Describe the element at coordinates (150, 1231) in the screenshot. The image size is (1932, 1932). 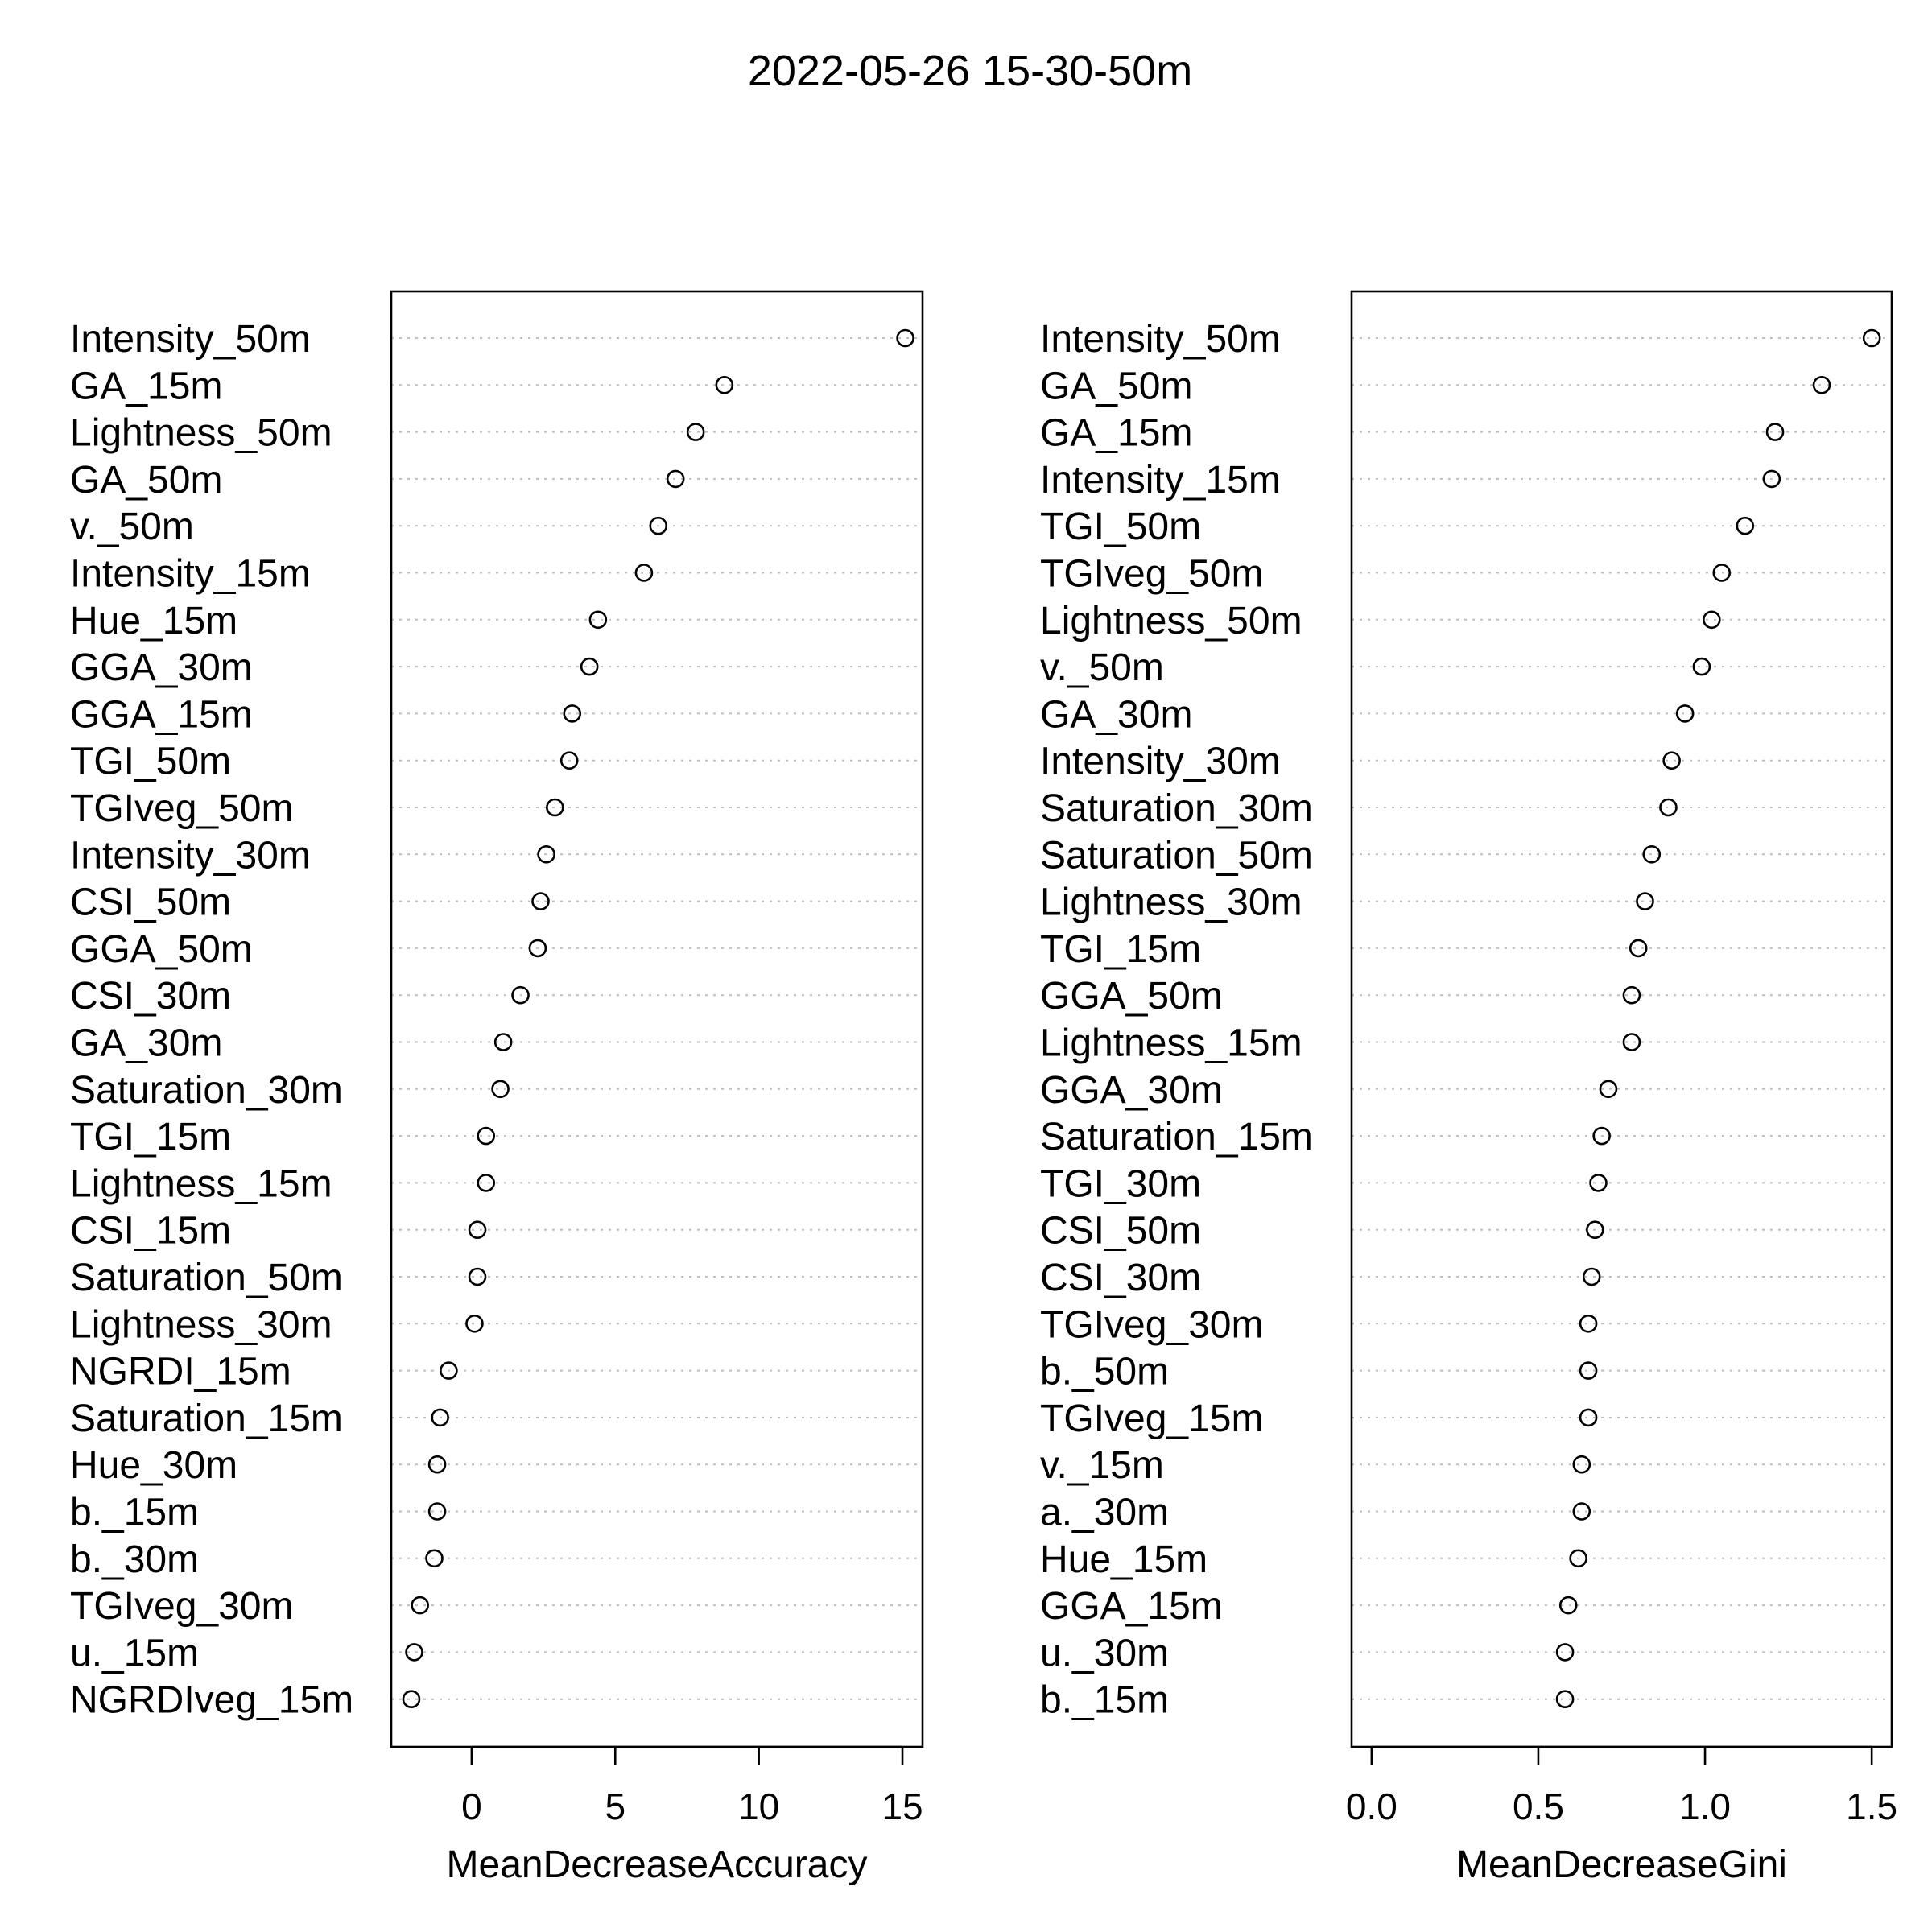
I see `accuracy-row-label: CSI_15m` at that location.